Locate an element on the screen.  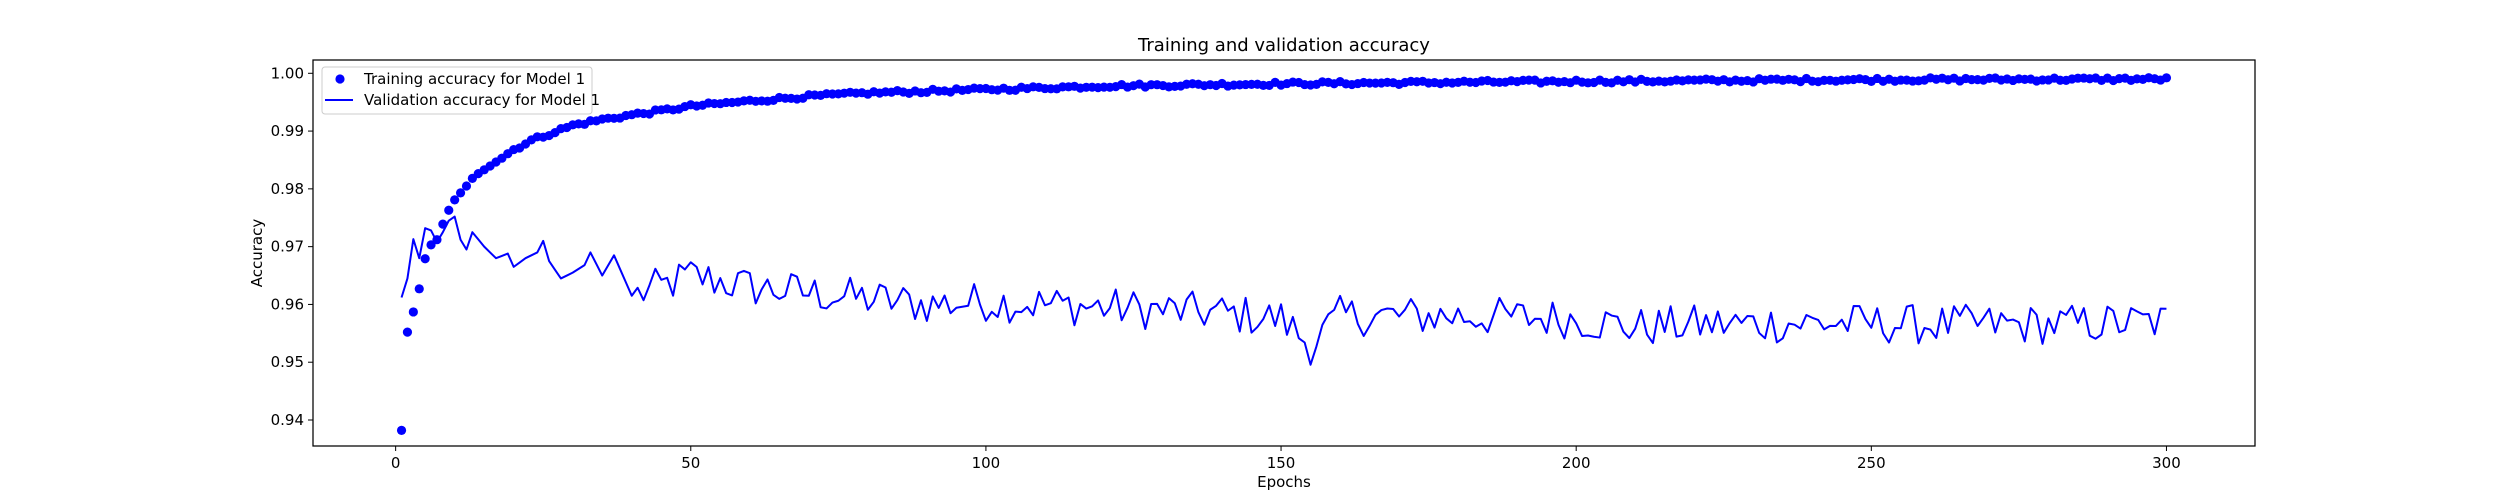
y-tick-label: 0.96 is located at coordinates (287, 304).